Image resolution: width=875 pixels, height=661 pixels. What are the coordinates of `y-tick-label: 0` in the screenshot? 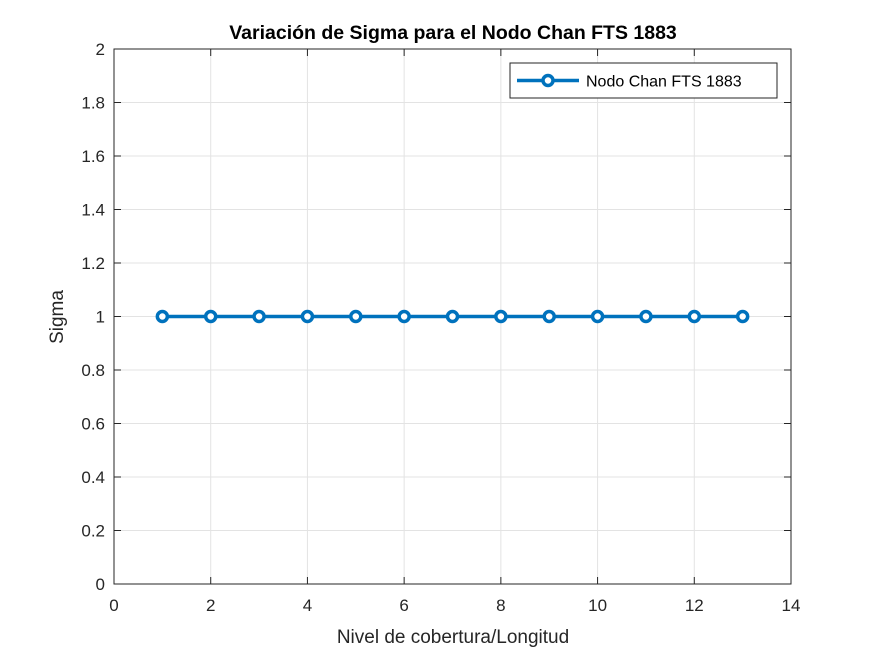 It's located at (100, 584).